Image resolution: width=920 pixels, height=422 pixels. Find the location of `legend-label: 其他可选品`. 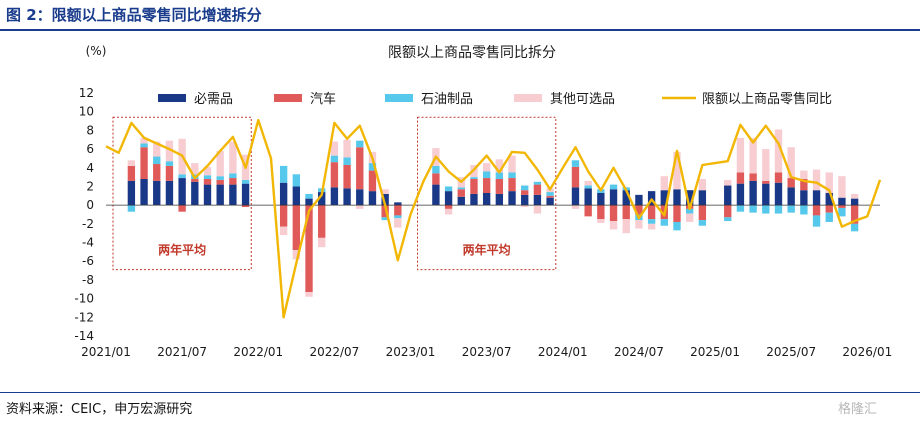

legend-label: 其他可选品 is located at coordinates (582, 99).